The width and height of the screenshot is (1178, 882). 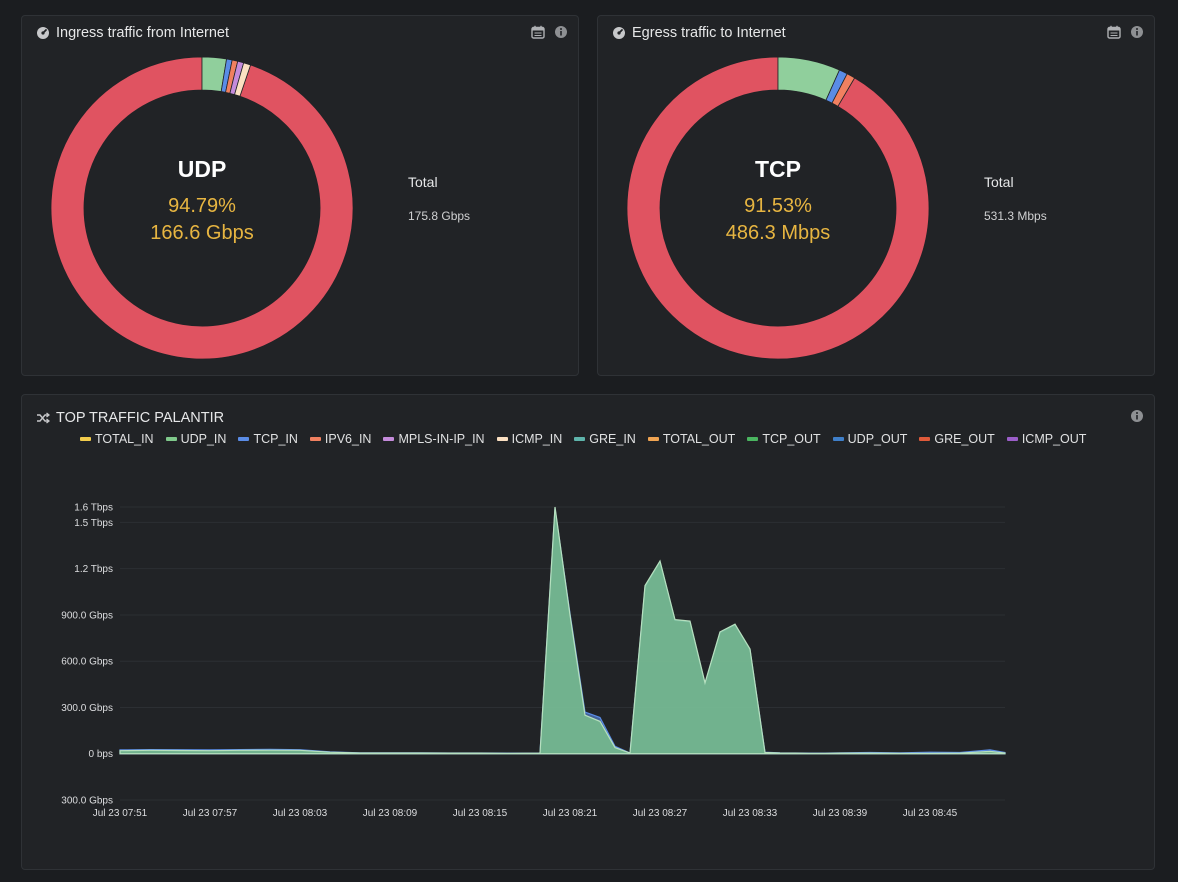 I want to click on x-tick-label: Jul 23 08:21, so click(x=570, y=813).